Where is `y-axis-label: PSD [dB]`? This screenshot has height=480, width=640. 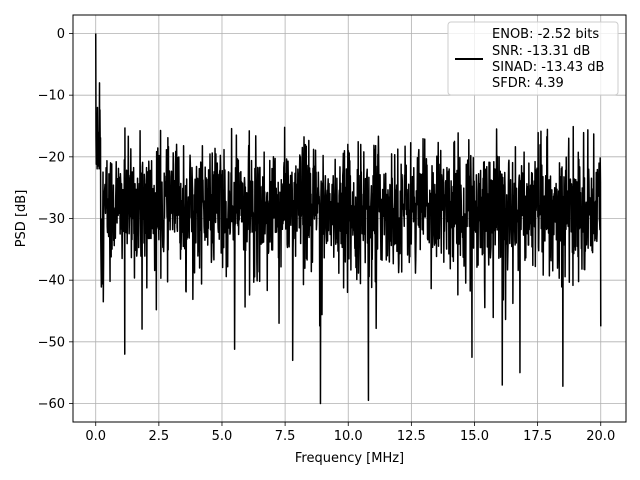 y-axis-label: PSD [dB] is located at coordinates (21, 219).